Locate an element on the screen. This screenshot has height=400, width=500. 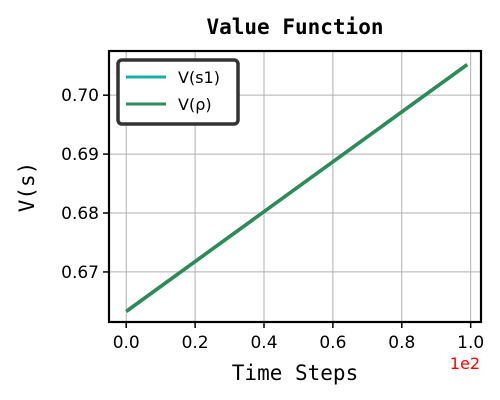
x-offset-label: 1e2 is located at coordinates (465, 363).